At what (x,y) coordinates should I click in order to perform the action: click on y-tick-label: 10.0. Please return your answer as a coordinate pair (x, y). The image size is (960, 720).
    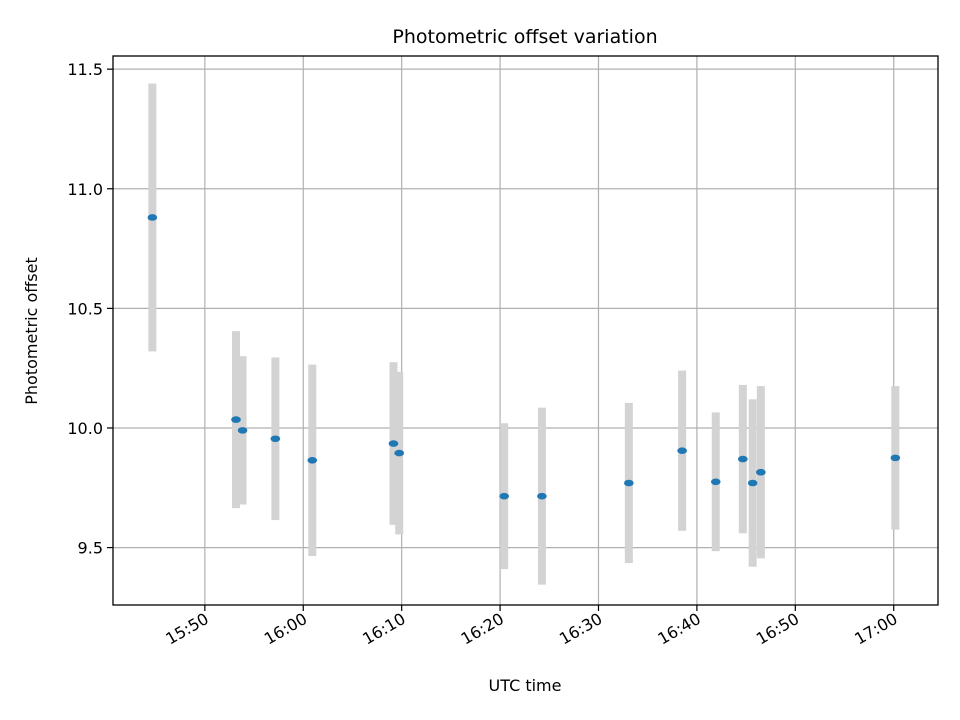
    Looking at the image, I should click on (85, 428).